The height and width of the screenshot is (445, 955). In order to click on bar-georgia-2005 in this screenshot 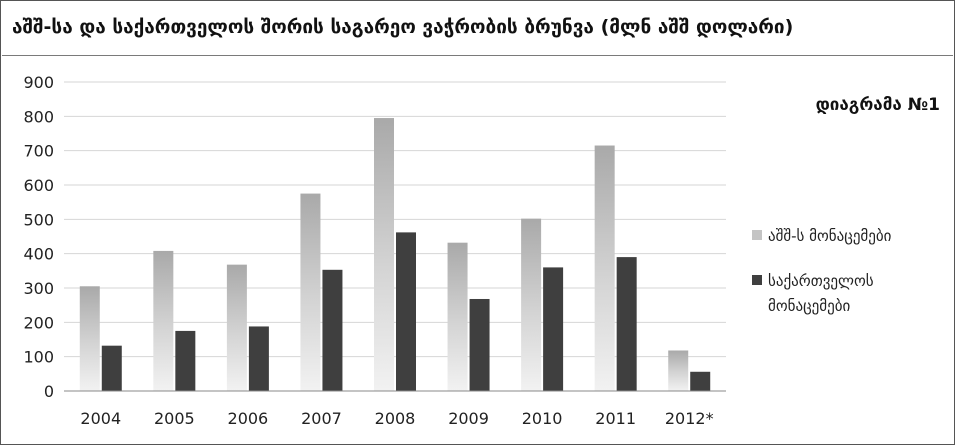, I will do `click(185, 360)`.